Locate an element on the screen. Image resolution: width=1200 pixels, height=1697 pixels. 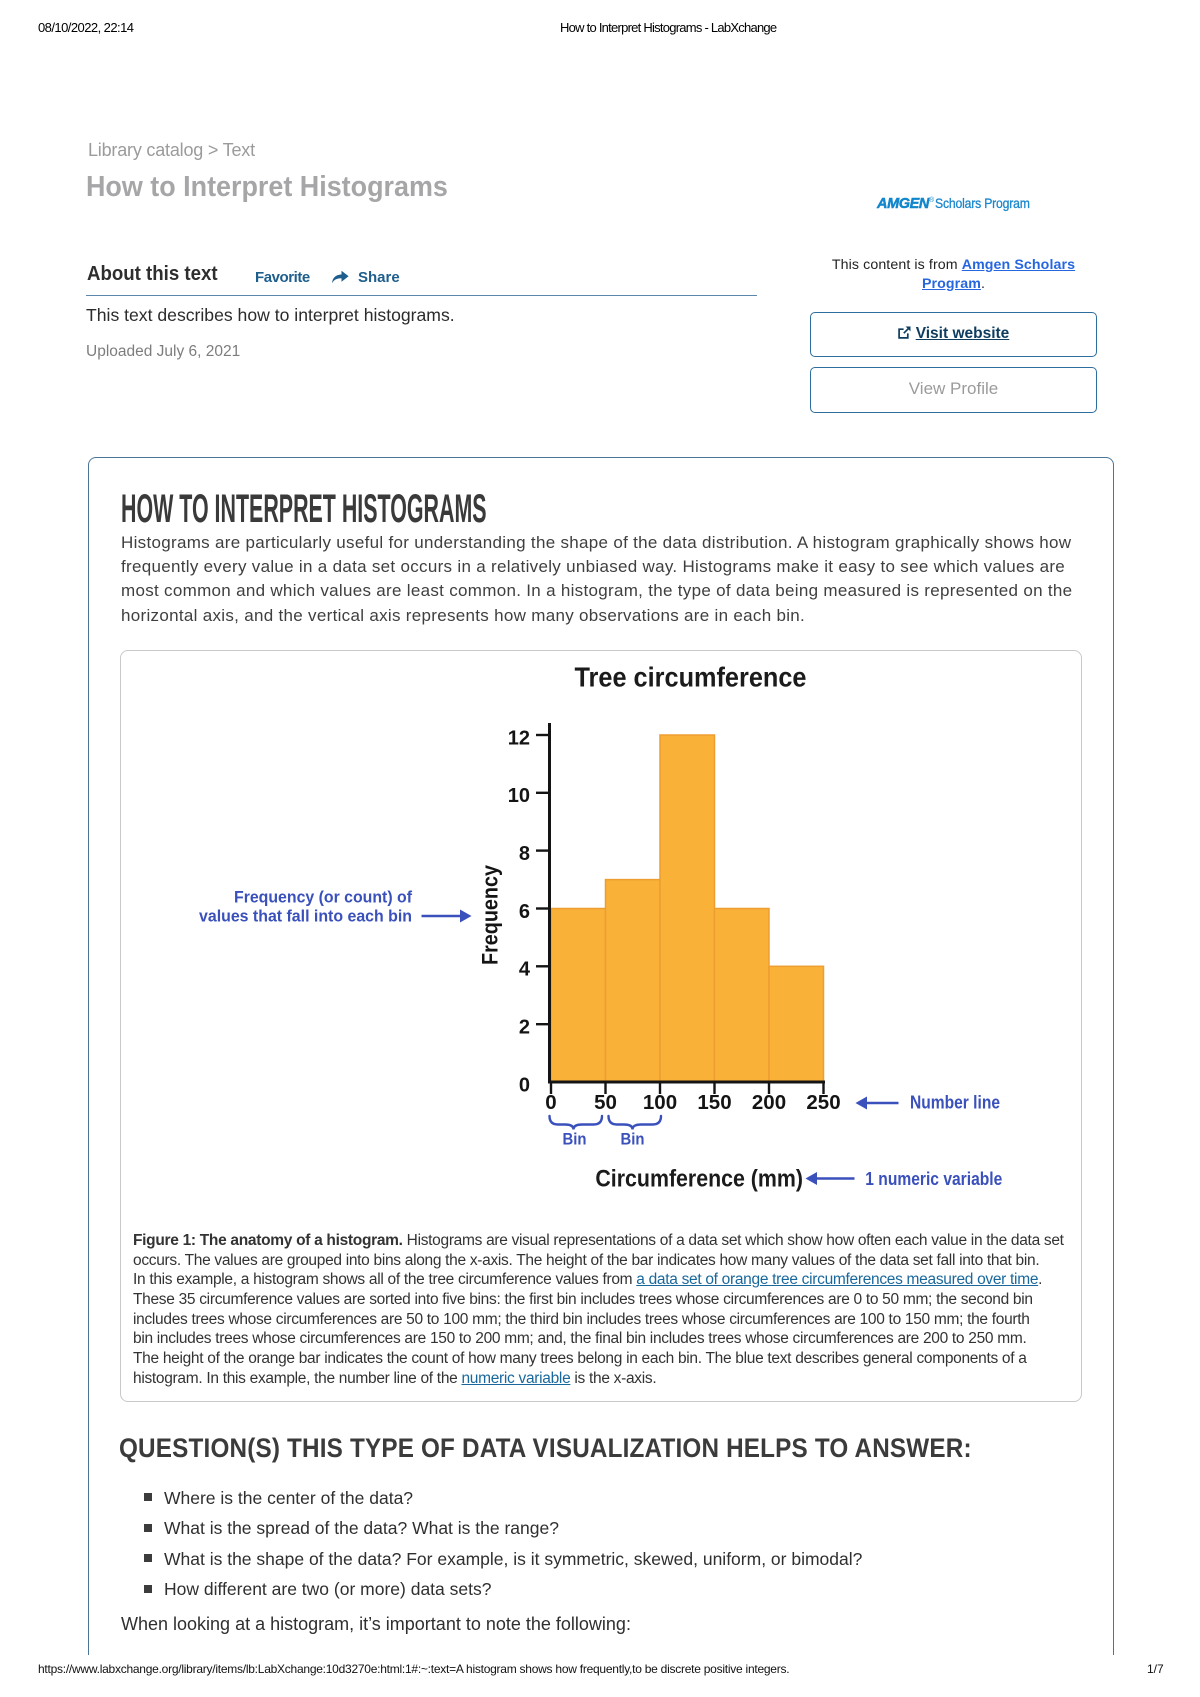
svg-text: 4 is located at coordinates (525, 970).